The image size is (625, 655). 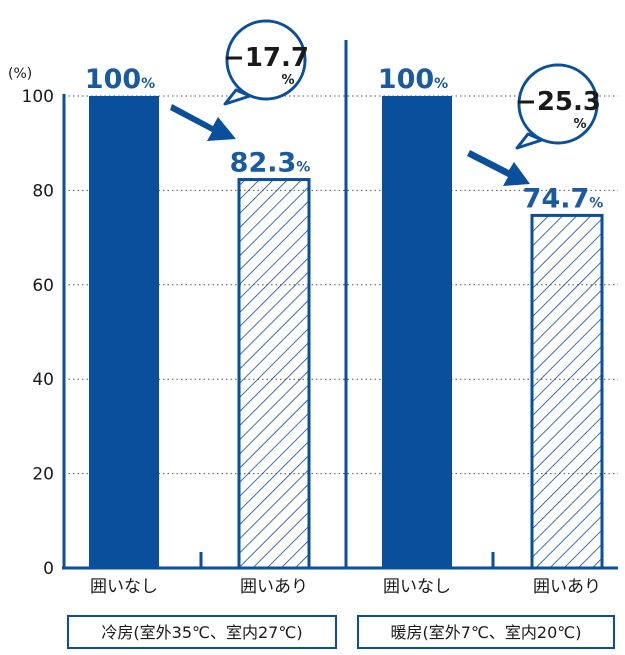 I want to click on y-tick-label-20: 20, so click(x=43, y=475).